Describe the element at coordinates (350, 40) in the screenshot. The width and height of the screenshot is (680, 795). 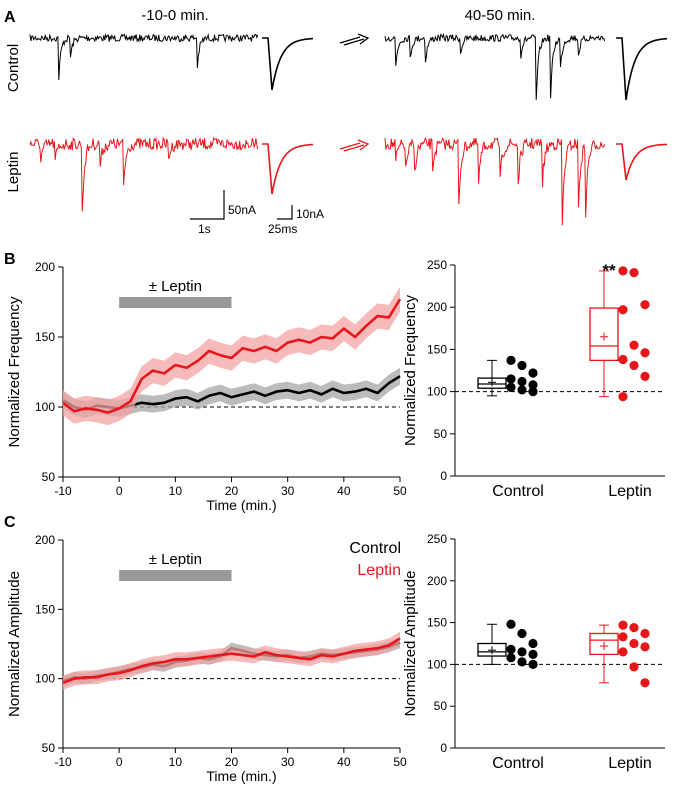
I see `arrow-control-line1` at that location.